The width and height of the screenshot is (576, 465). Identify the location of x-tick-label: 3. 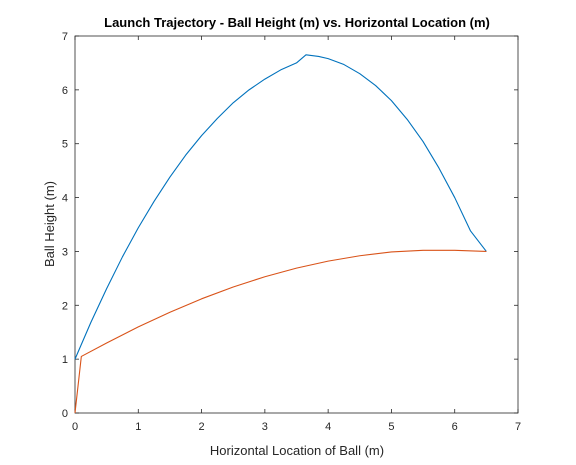
(265, 427).